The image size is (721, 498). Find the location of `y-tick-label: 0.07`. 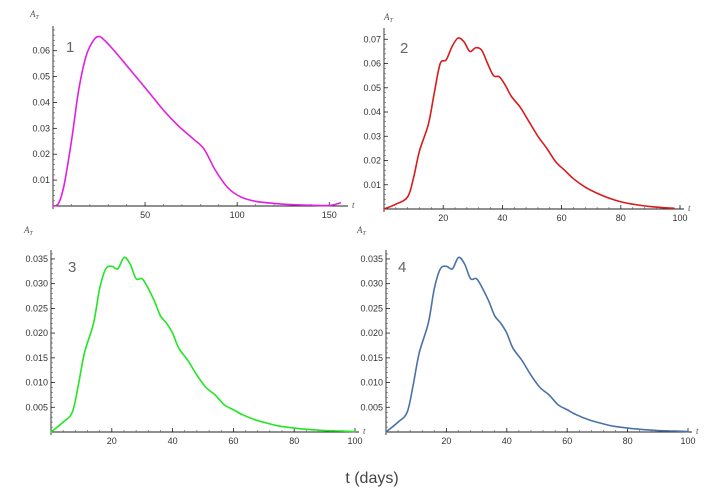

y-tick-label: 0.07 is located at coordinates (372, 39).